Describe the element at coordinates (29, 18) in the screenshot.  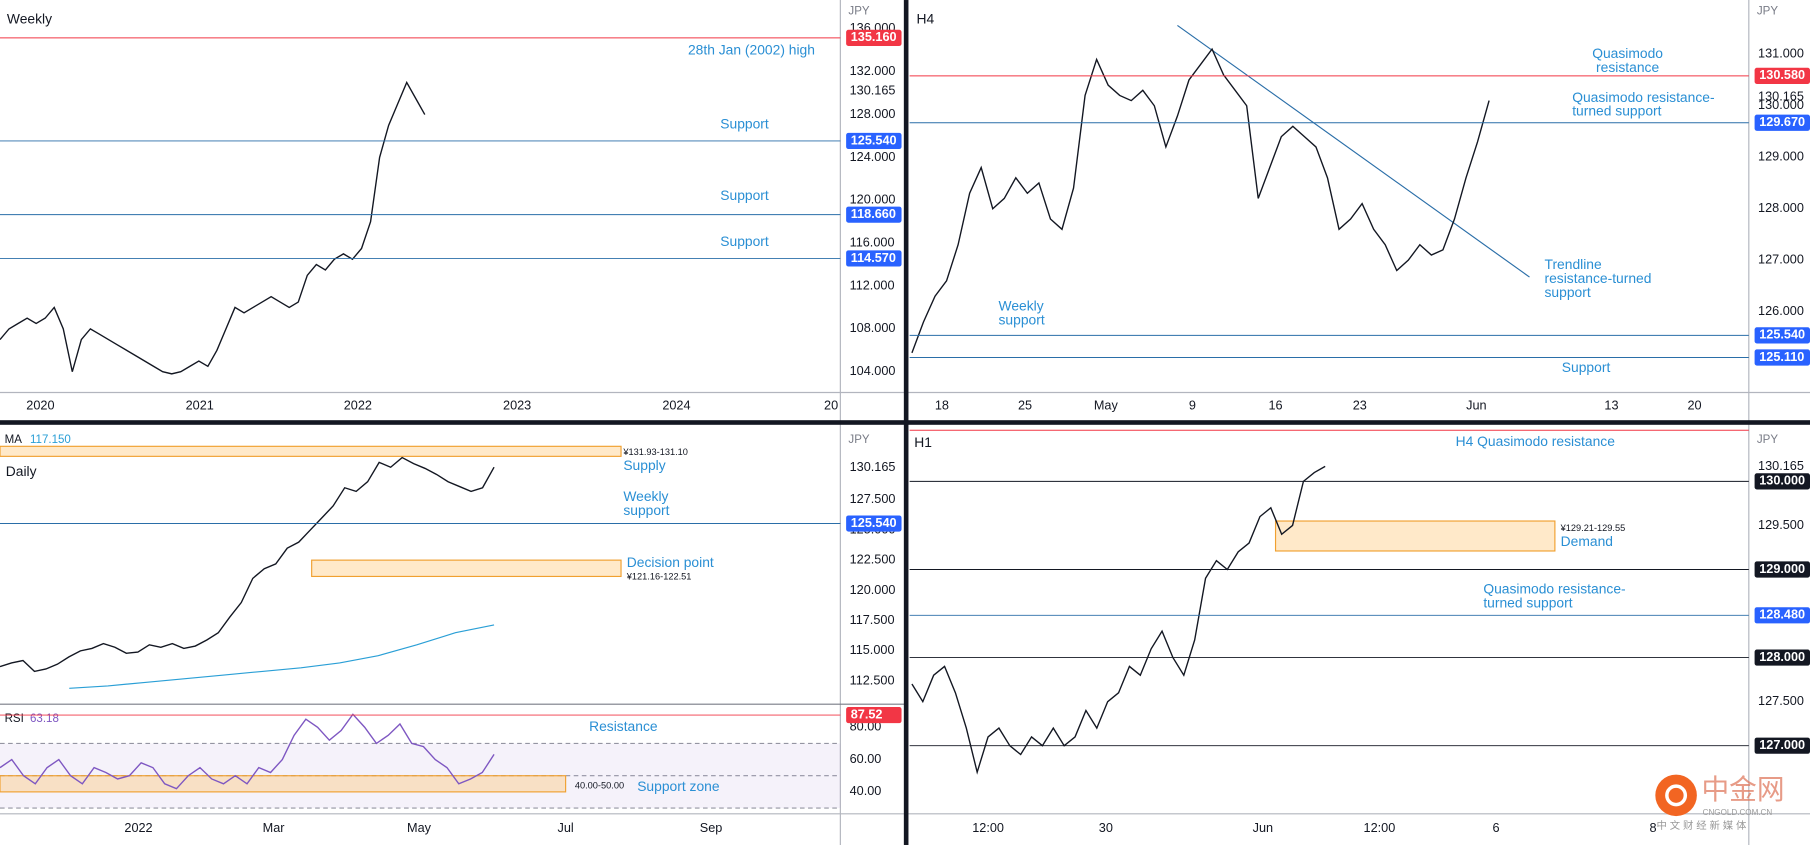
I see `panel-title: Weekly` at that location.